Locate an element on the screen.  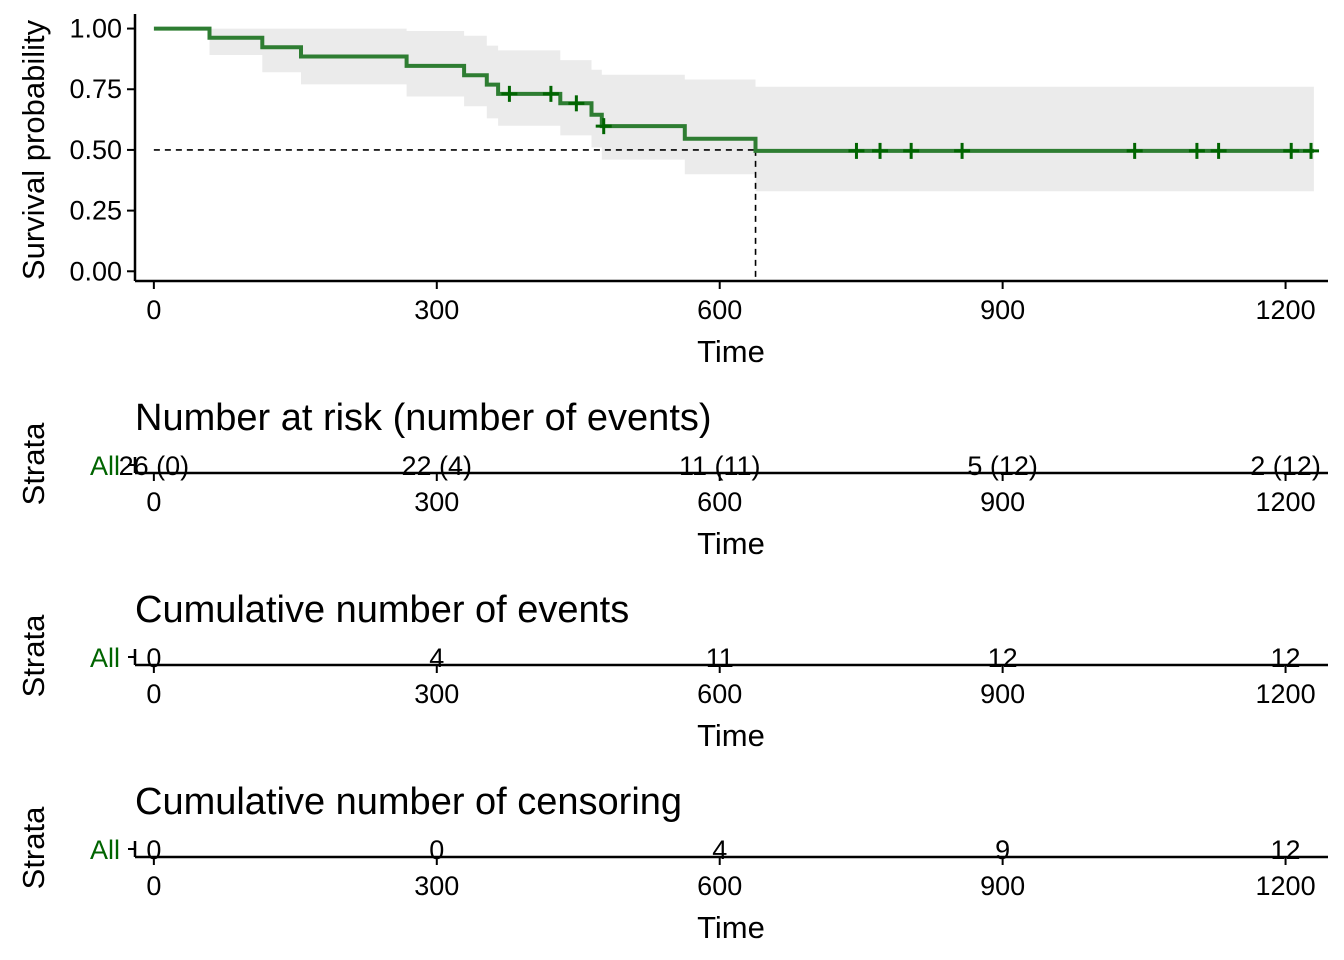
ci-band-area is located at coordinates (733, 110).